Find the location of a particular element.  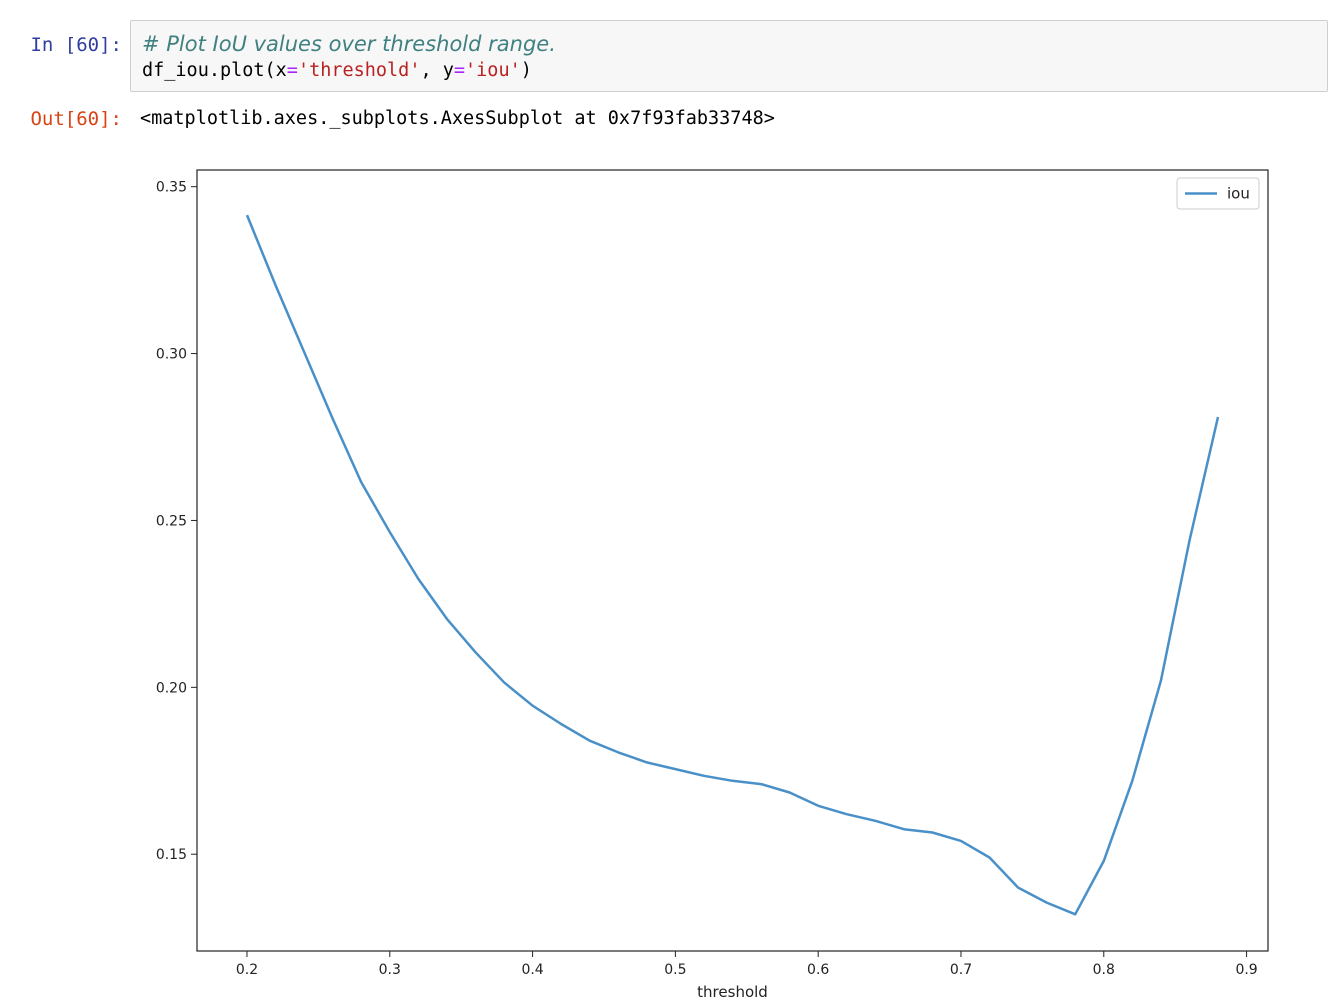

legend-box is located at coordinates (1218, 193).